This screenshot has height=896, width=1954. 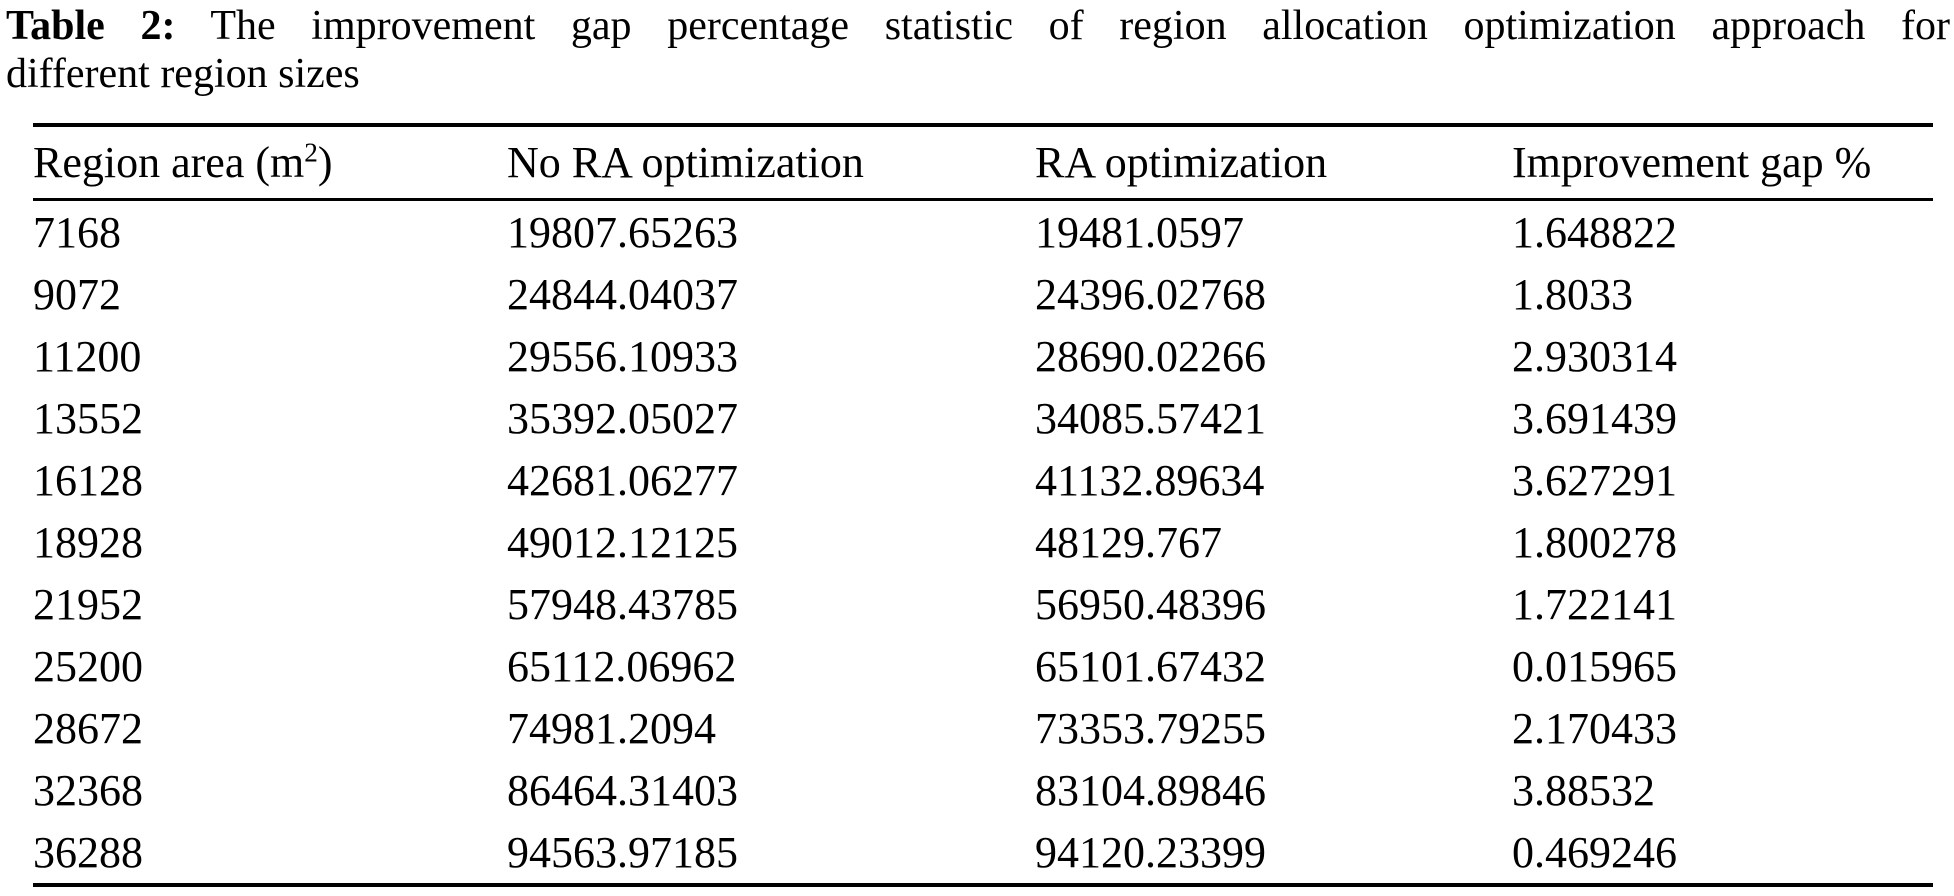 I want to click on table-row: 7168 19807.65263 19481.0597 1.648822, so click(x=983, y=232).